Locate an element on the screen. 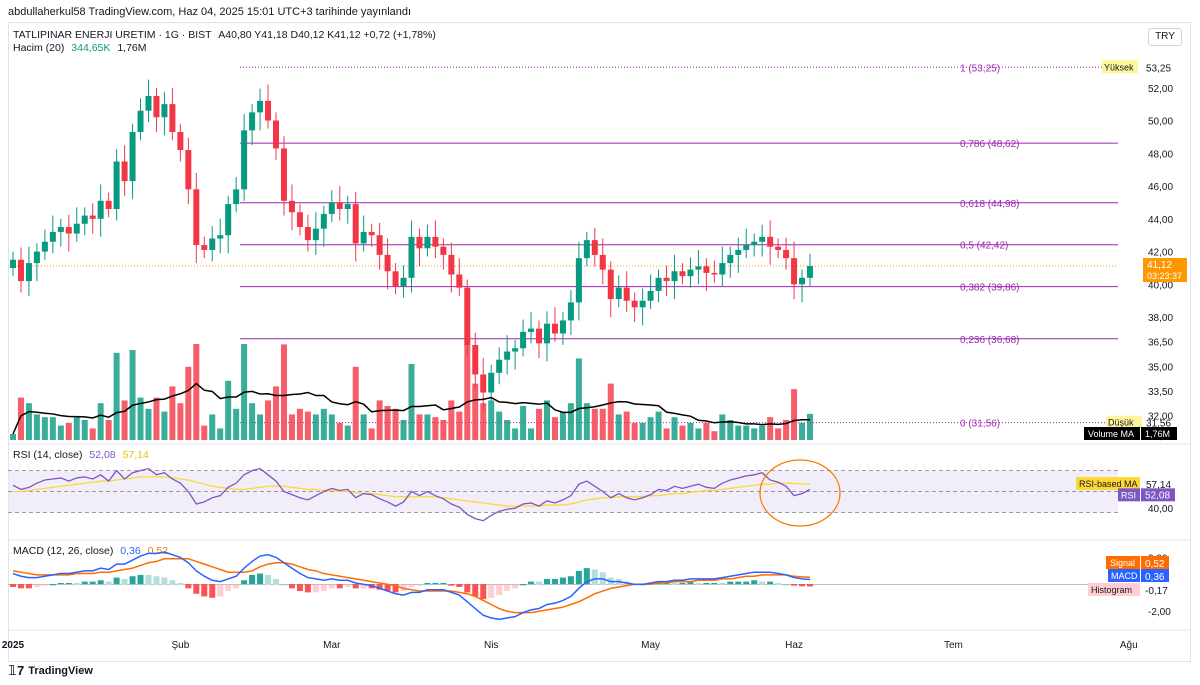  x-axis-label: Ağu is located at coordinates (1129, 645).